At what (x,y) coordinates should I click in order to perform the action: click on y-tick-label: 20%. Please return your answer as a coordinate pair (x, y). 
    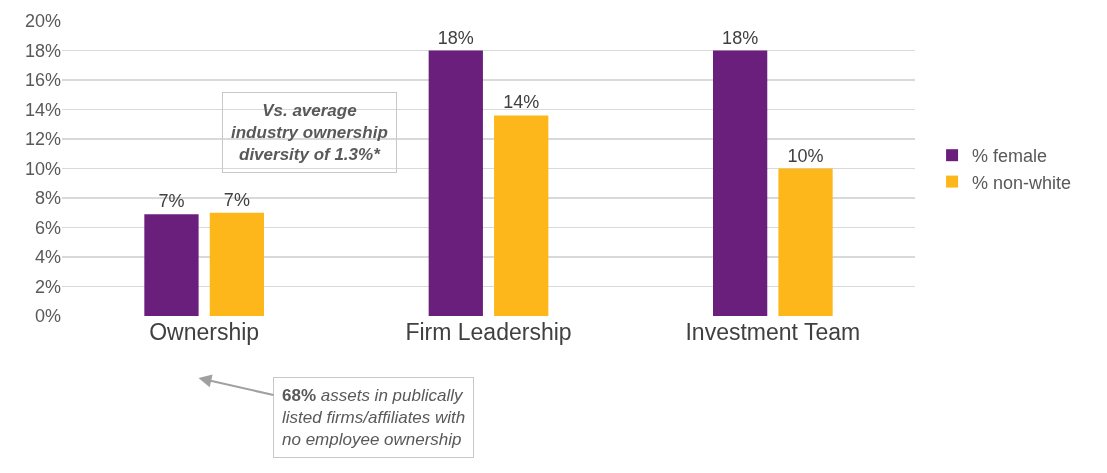
    Looking at the image, I should click on (42, 21).